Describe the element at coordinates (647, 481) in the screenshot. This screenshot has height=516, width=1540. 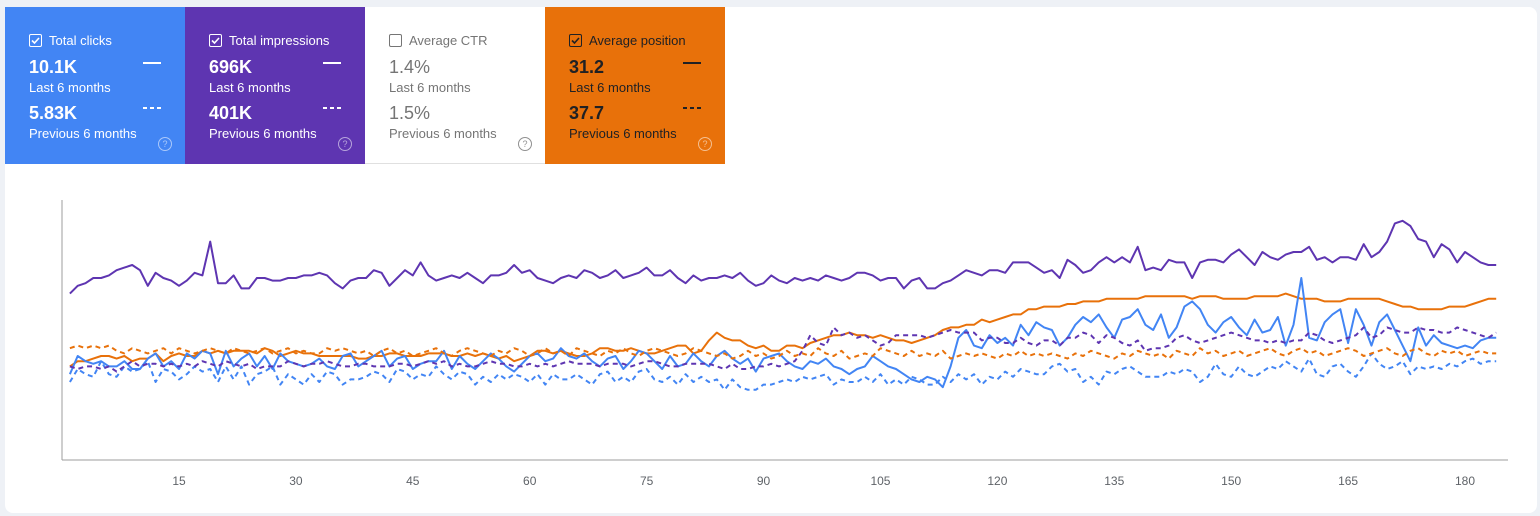
I see `x-tick-label: 75` at that location.